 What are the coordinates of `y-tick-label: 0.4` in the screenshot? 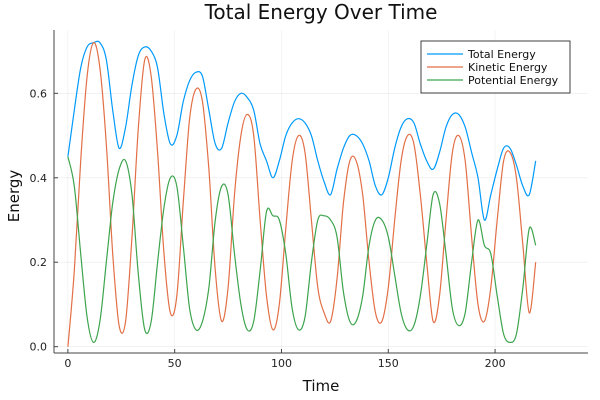 It's located at (39, 178).